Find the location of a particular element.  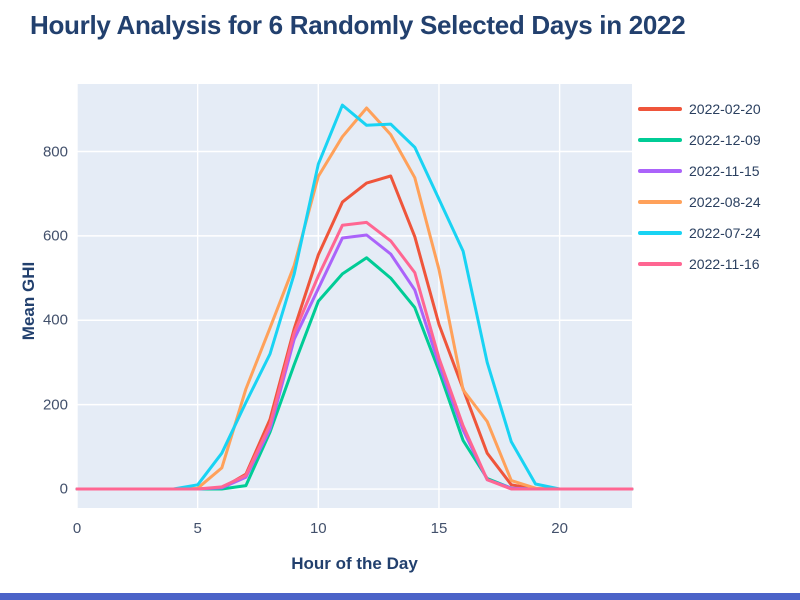

y-tick-label-200: 200 is located at coordinates (55, 405).